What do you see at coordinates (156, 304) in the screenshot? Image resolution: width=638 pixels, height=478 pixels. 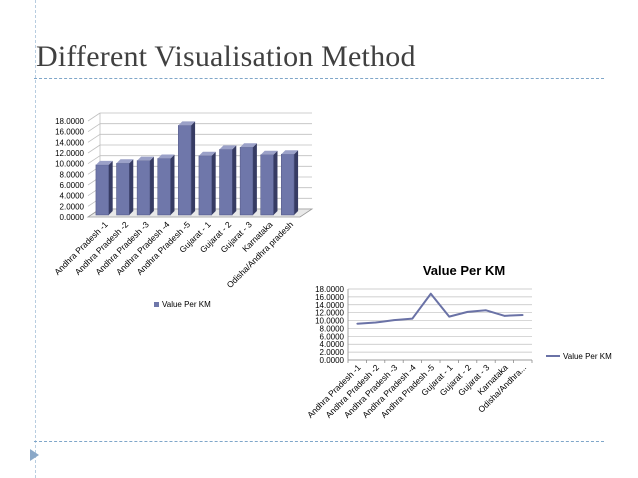 I see `legend-swatch` at bounding box center [156, 304].